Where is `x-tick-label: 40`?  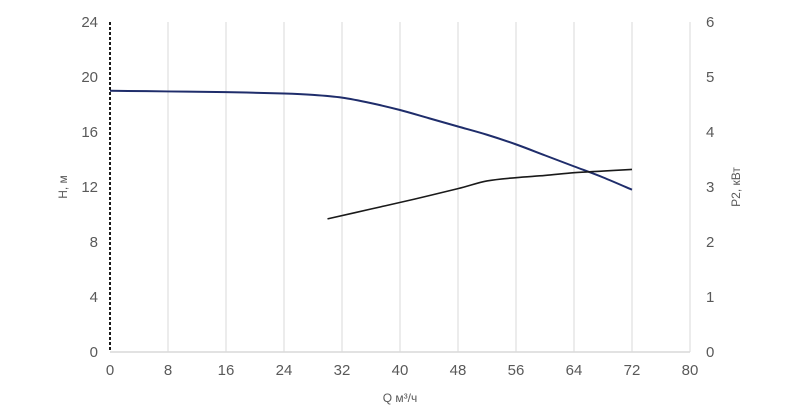 x-tick-label: 40 is located at coordinates (400, 370).